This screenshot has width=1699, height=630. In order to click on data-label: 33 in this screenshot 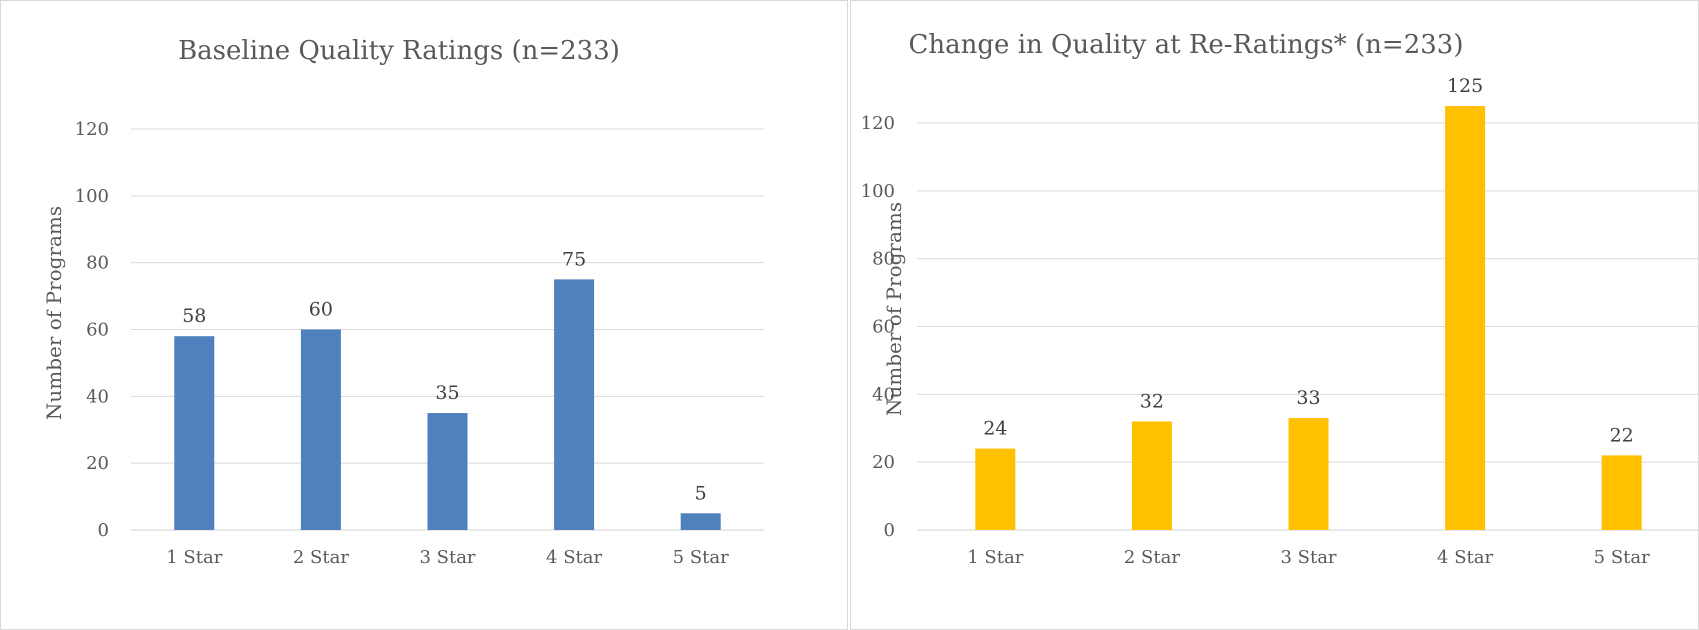, I will do `click(1308, 398)`.